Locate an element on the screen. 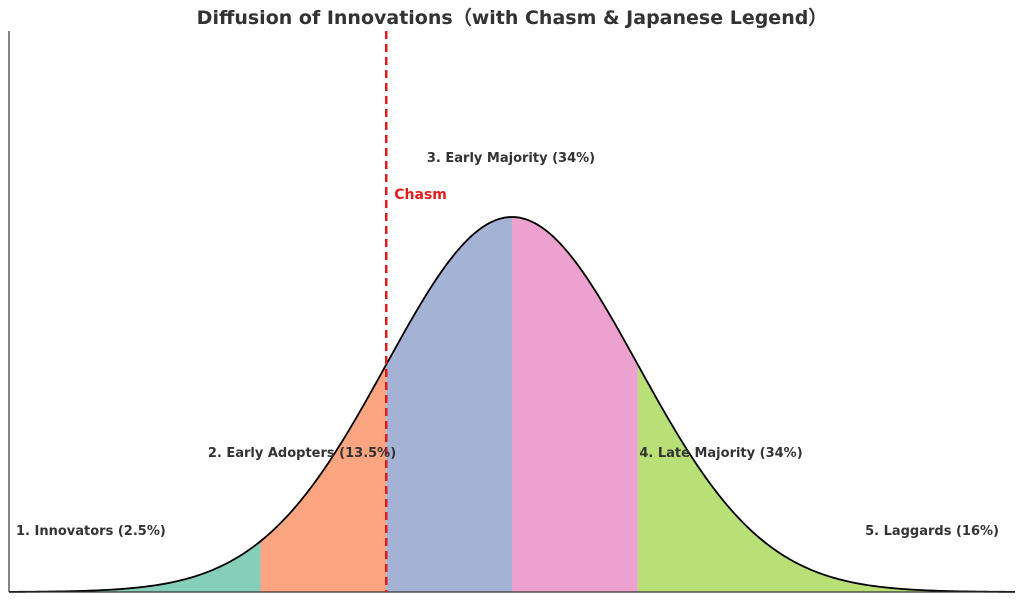 This screenshot has height=600, width=1024. segment-label-3-early-majority-34: 3. Early Majority (34%) is located at coordinates (511, 158).